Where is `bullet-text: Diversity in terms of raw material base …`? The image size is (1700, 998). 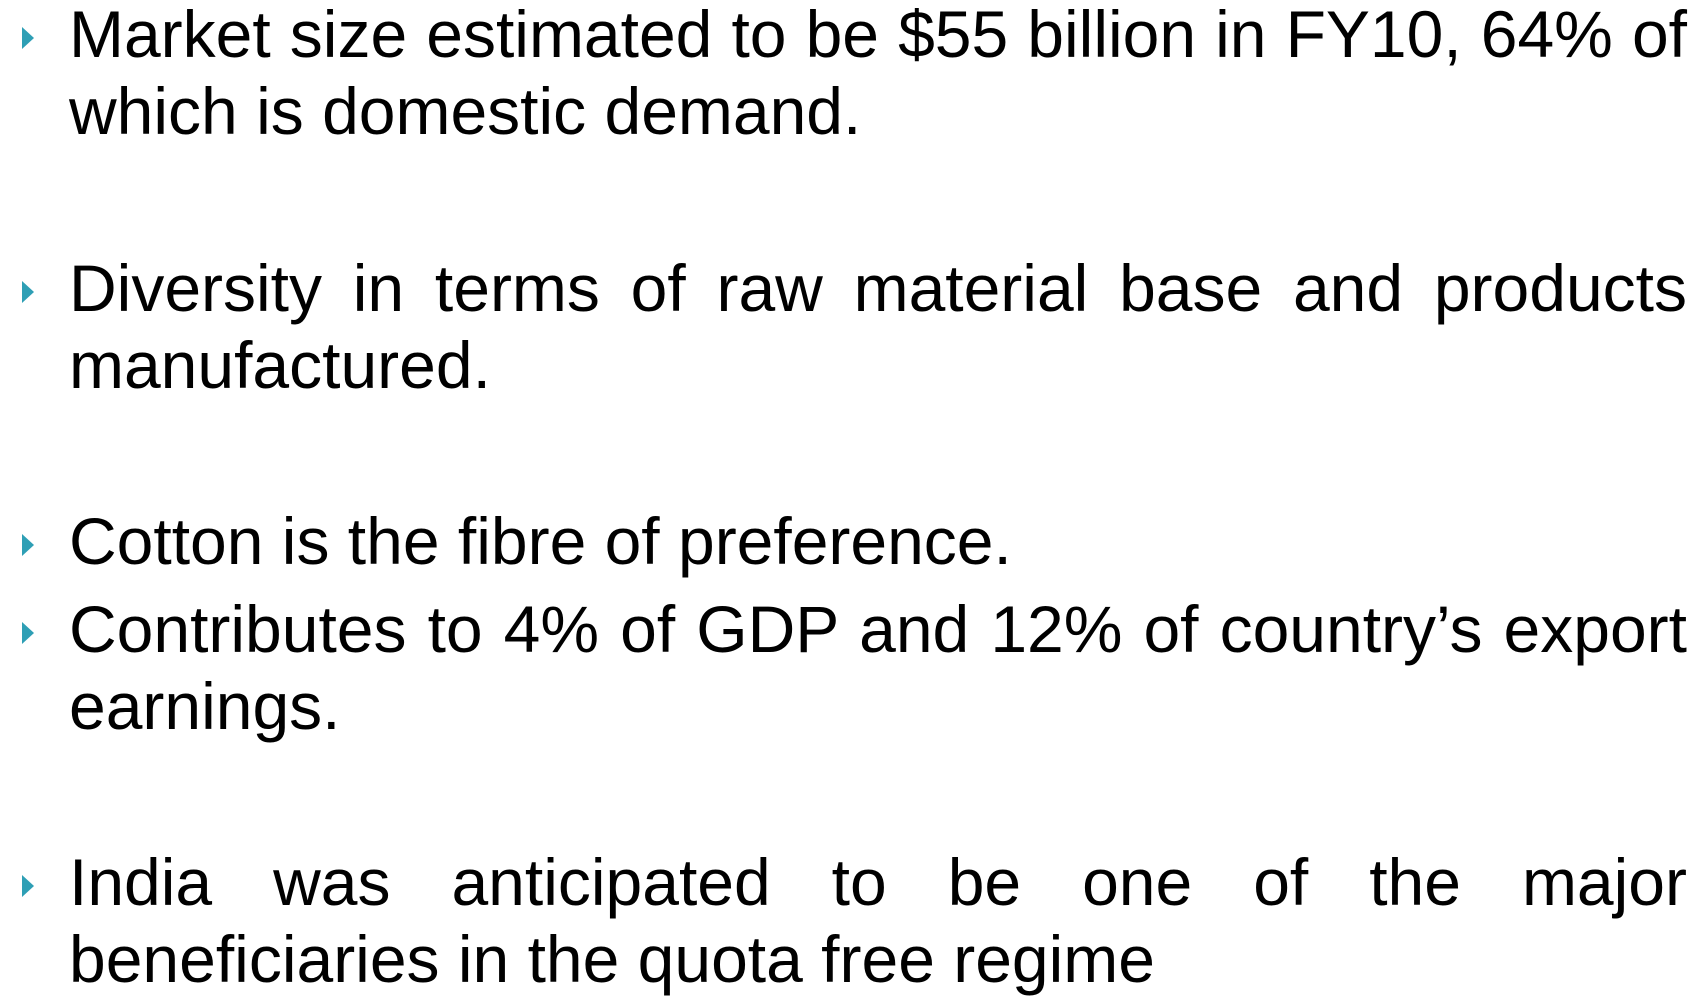 bullet-text: Diversity in terms of raw material base … is located at coordinates (878, 326).